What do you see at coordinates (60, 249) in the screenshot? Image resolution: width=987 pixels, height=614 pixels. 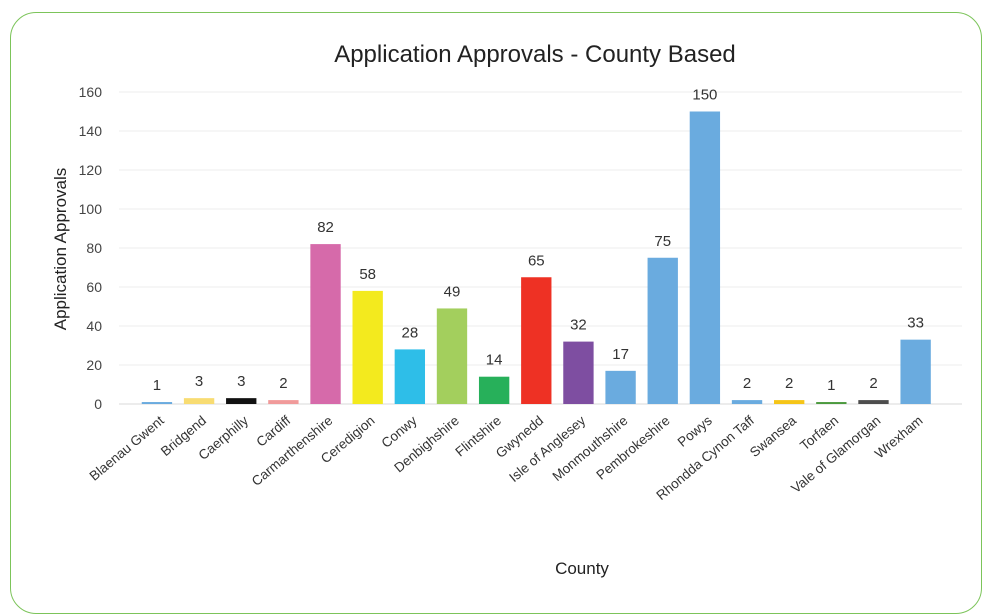 I see `y-axis-title: Application Approvals` at bounding box center [60, 249].